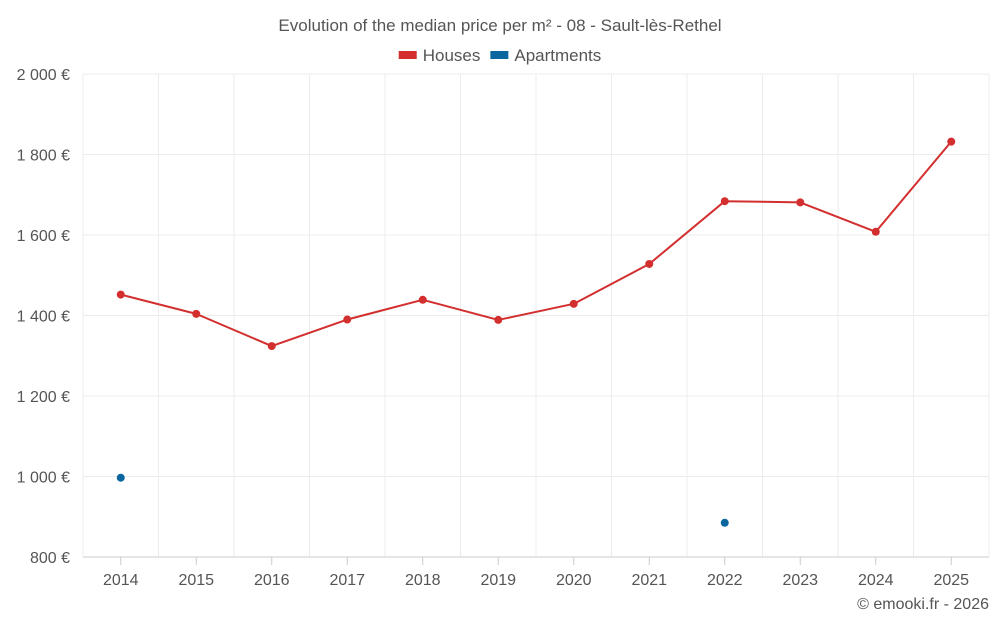 This screenshot has height=625, width=1000. Describe the element at coordinates (423, 580) in the screenshot. I see `x-tick-label: 2018` at that location.